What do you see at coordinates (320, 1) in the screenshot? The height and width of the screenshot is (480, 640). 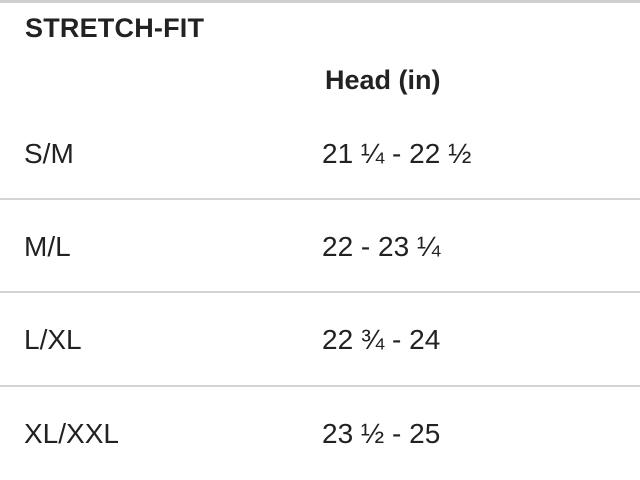 I see `top-divider` at bounding box center [320, 1].